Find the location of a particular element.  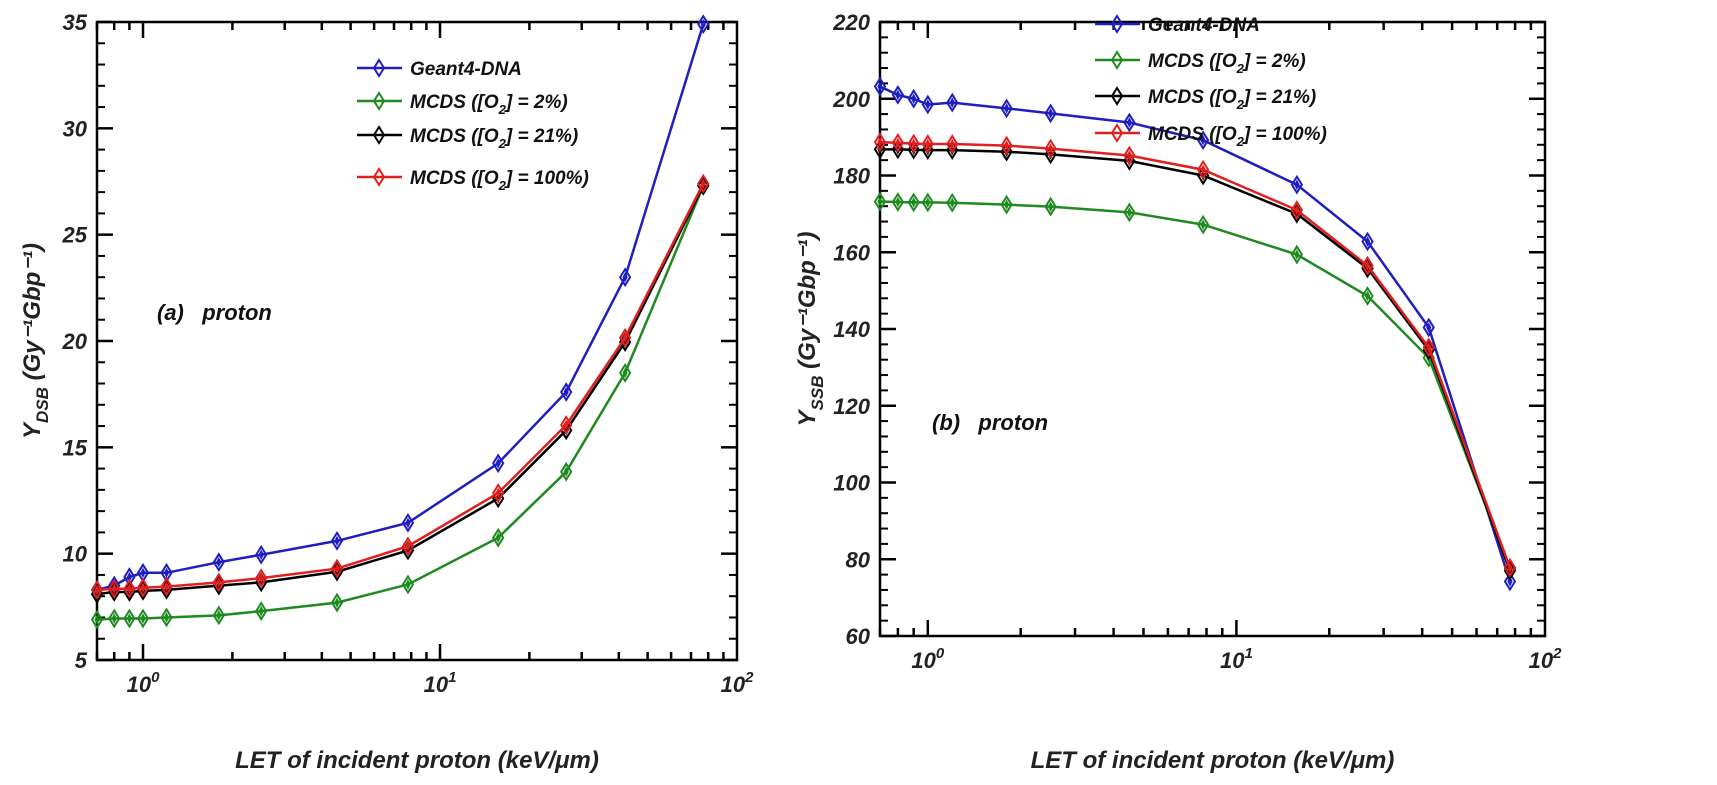

legend-entry: Geant4-DNA is located at coordinates (439, 69).